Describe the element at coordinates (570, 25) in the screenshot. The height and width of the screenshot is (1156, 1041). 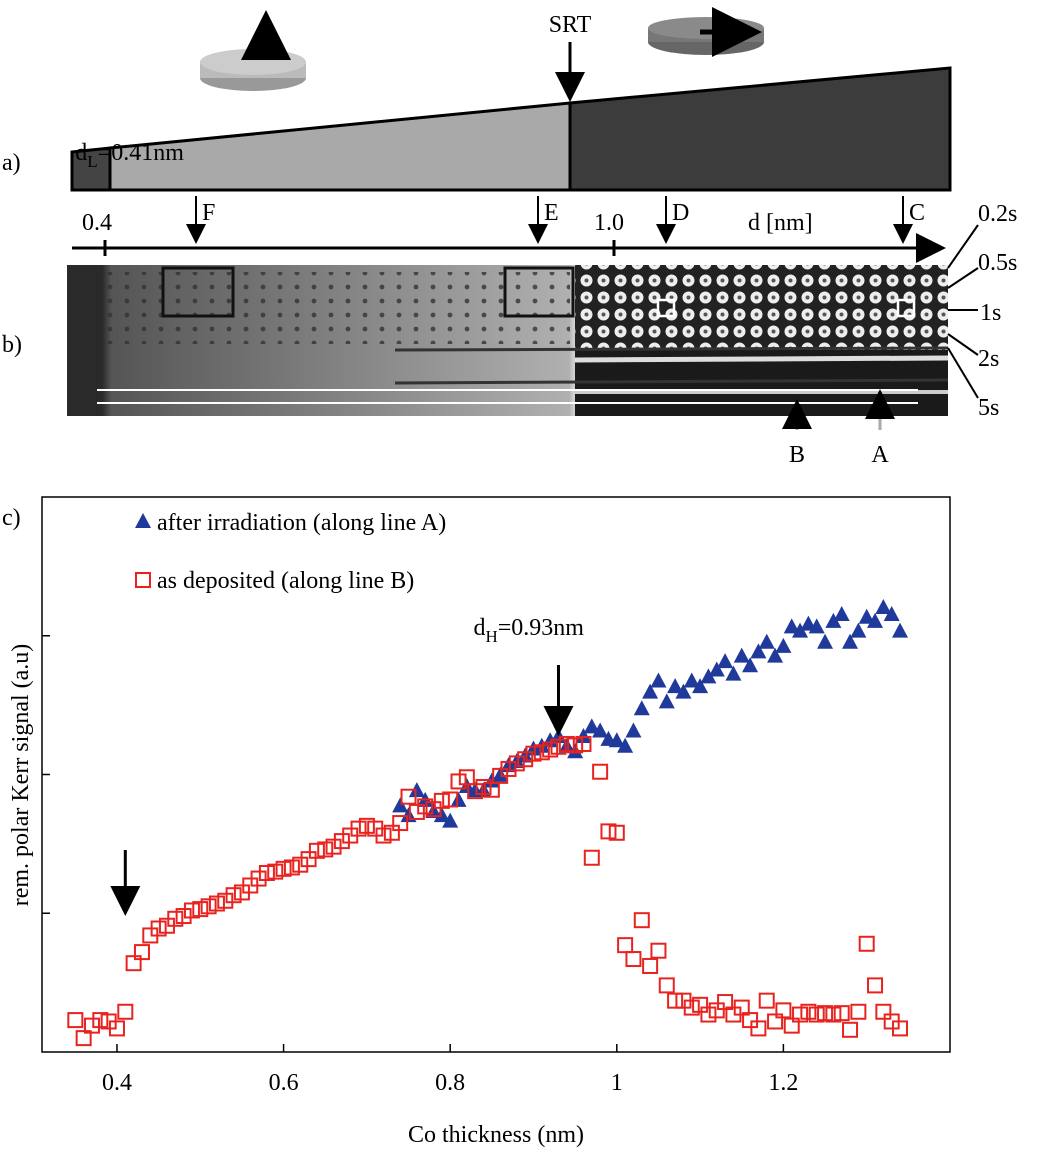
I see `srt-label: SRT` at that location.